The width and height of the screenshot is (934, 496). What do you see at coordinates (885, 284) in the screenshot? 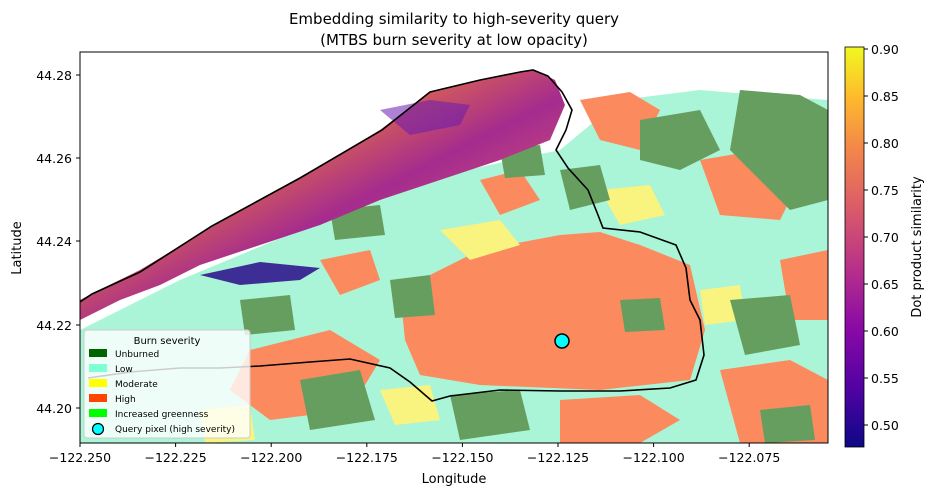
I see `colorbar-tick-label: 0.65` at bounding box center [885, 284].